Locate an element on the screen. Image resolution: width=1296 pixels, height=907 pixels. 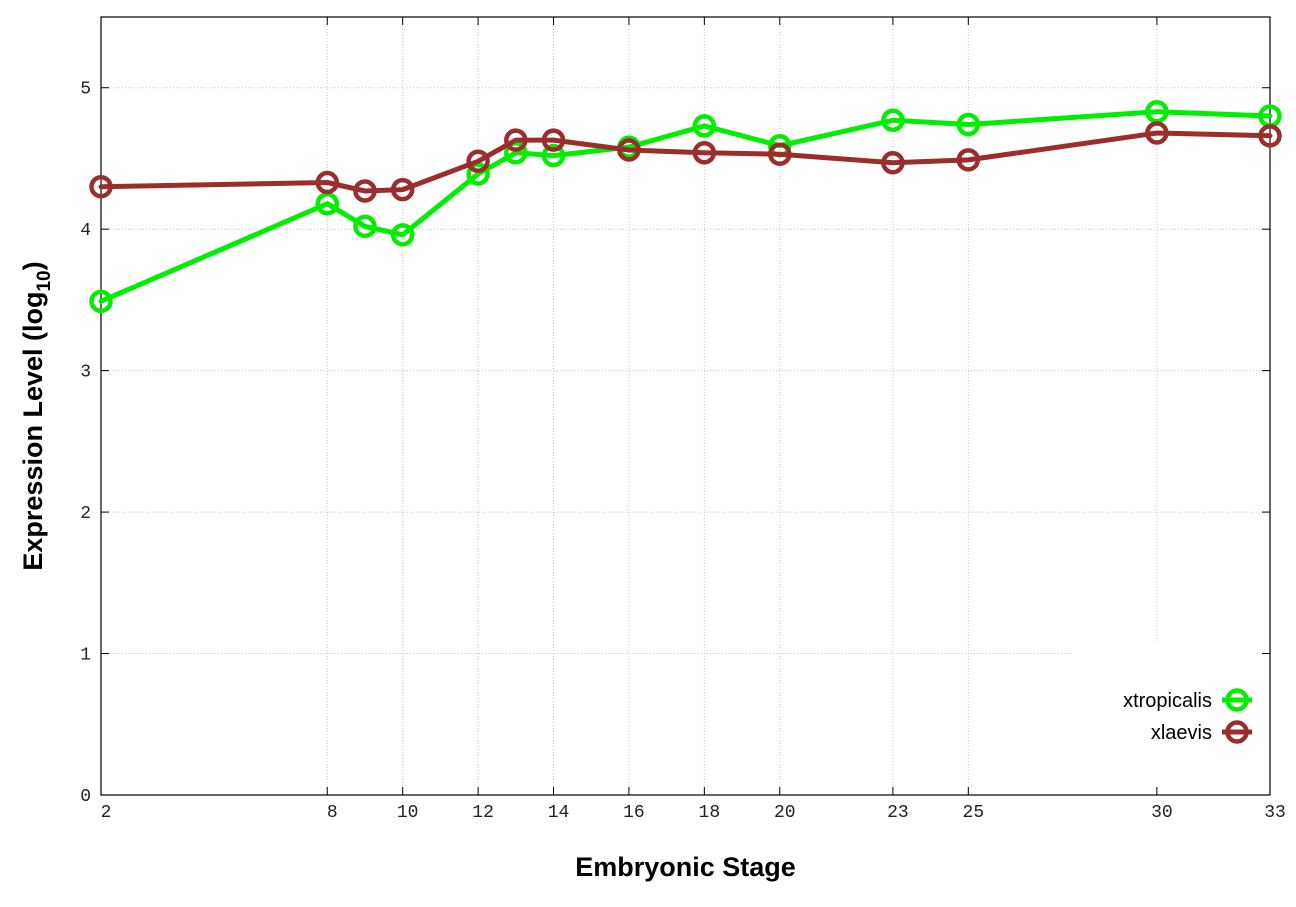
y-axis-title-close: ) is located at coordinates (33, 265).